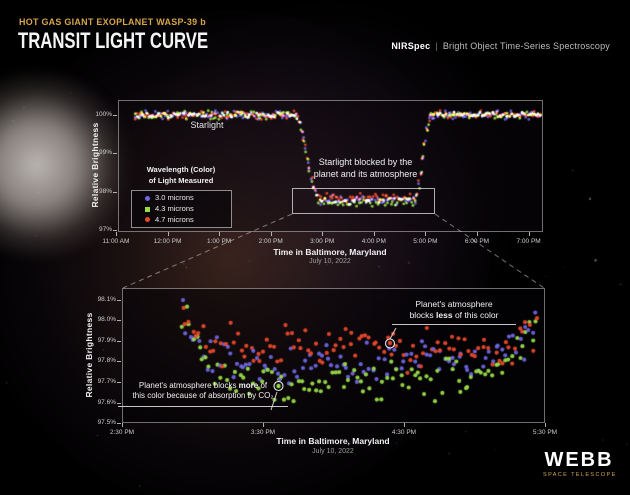  What do you see at coordinates (181, 181) in the screenshot?
I see `legend-title-line2: of Light Measured` at bounding box center [181, 181].